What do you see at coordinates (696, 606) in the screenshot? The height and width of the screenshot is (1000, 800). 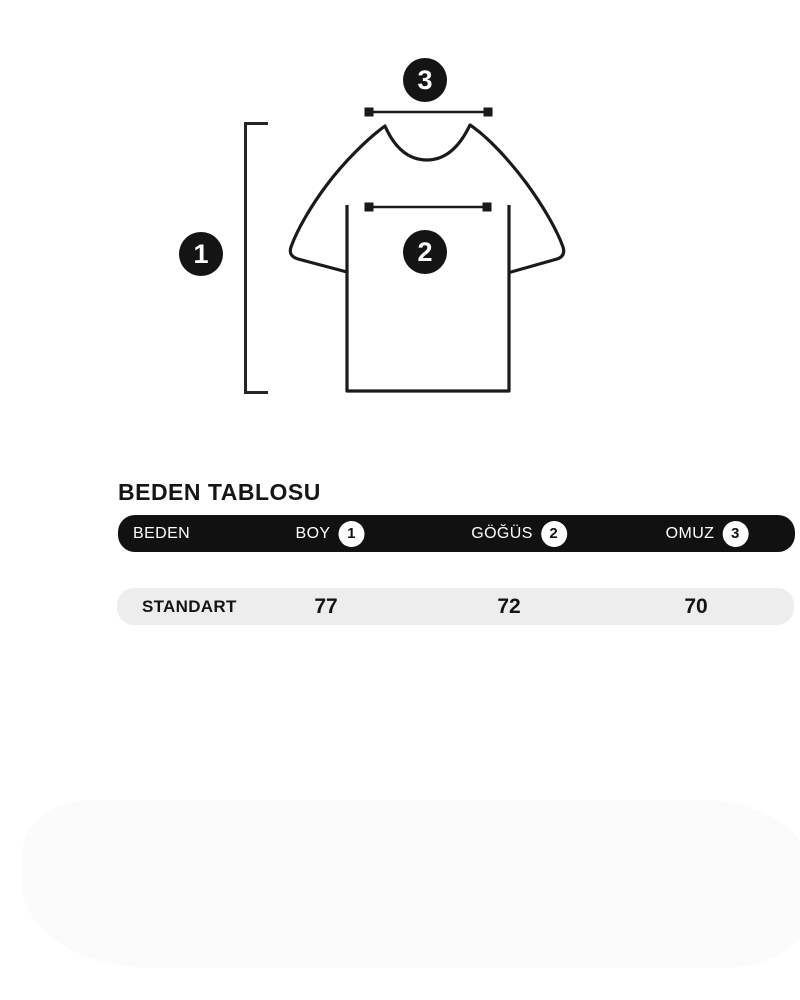 I see `row-cell-omuz-value: 70` at bounding box center [696, 606].